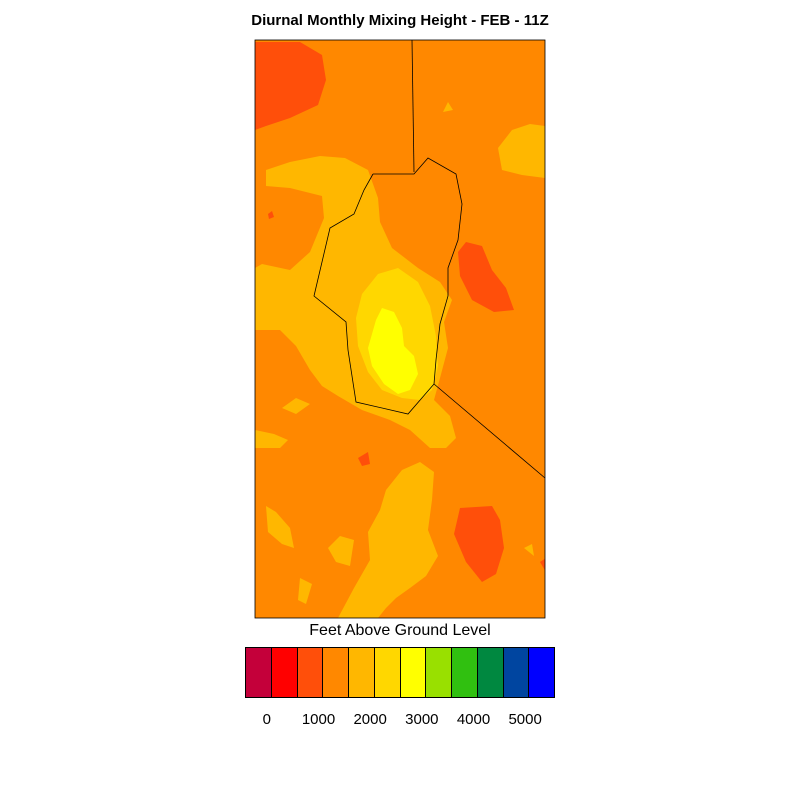 The image size is (800, 800). Describe the element at coordinates (529, 550) in the screenshot. I see `band-2000-south-east-dot` at that location.